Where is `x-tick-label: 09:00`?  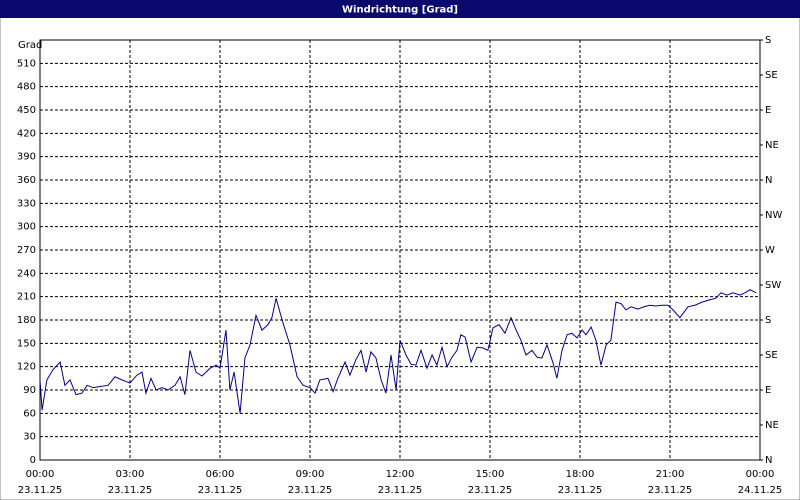
x-tick-label: 09:00 is located at coordinates (310, 474).